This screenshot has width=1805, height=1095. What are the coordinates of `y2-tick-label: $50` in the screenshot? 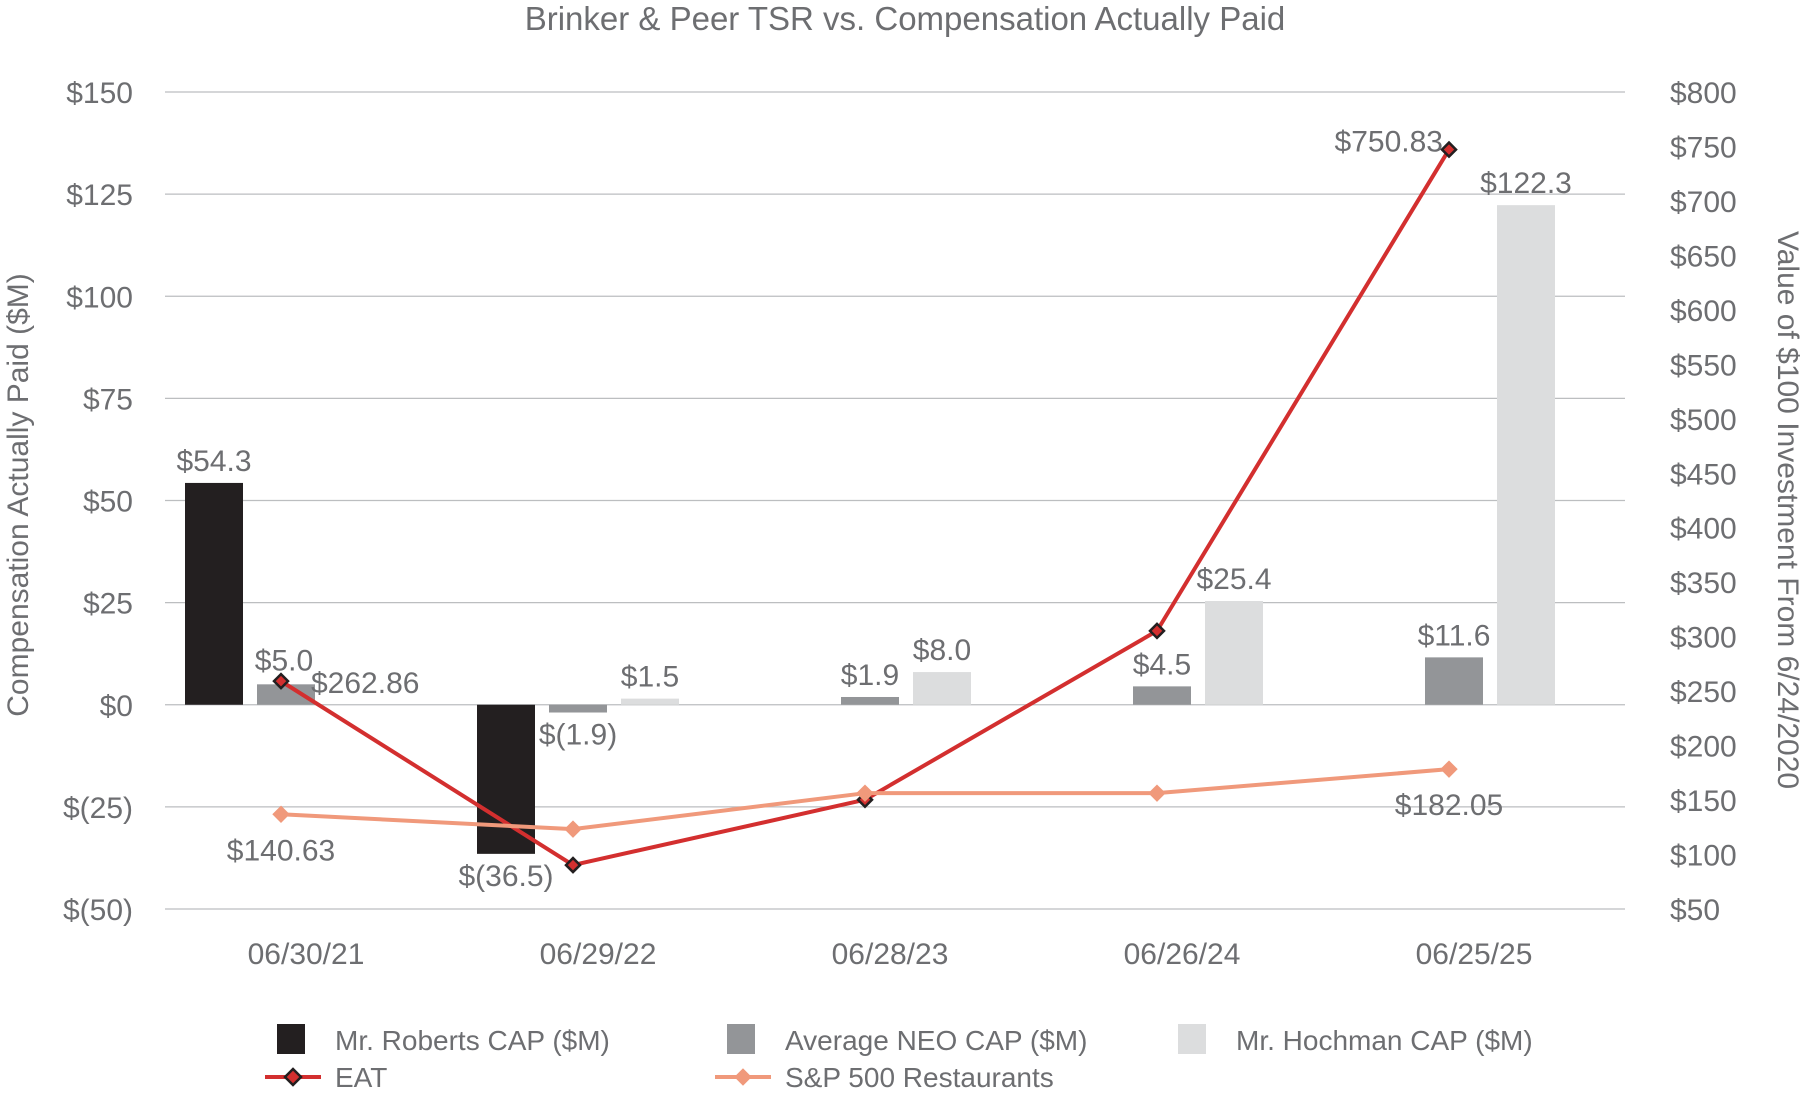 It's located at (1695, 910).